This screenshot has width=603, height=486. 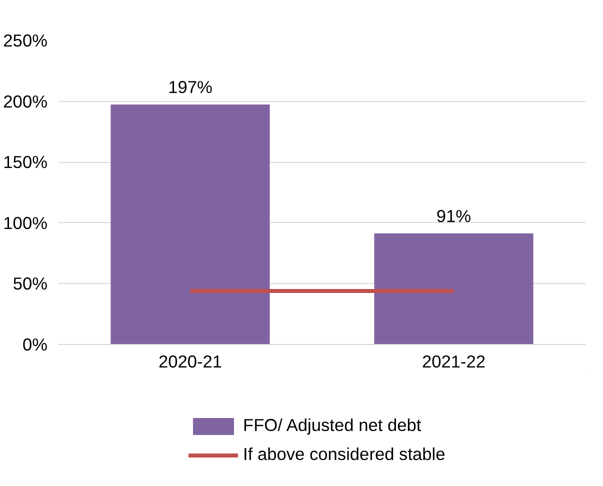 I want to click on x-tick-label: 2020-21, so click(x=190, y=362).